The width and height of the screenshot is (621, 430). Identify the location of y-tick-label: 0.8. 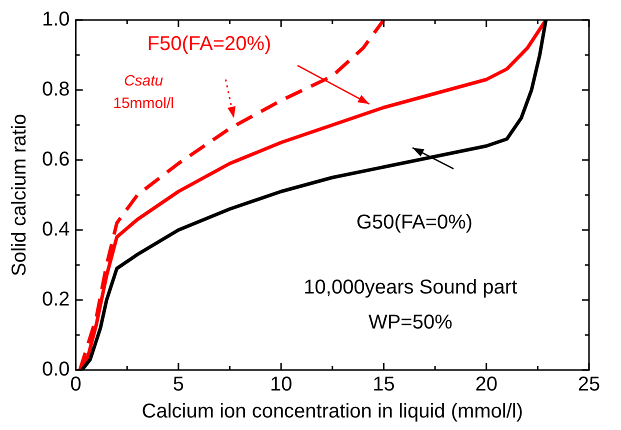
(56, 89).